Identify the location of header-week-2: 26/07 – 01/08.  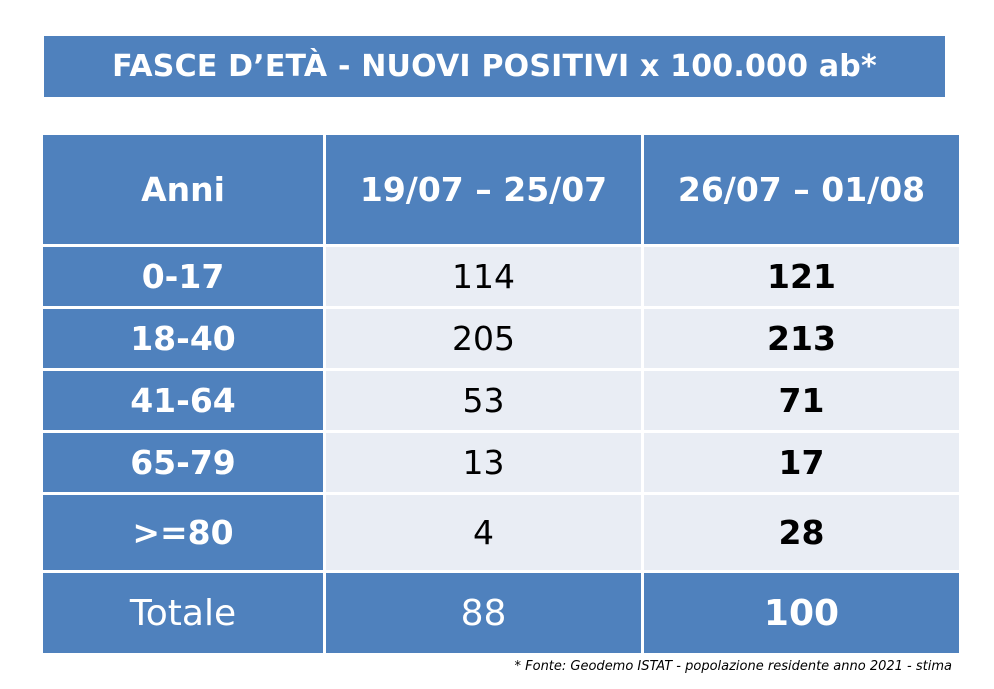
(801, 189).